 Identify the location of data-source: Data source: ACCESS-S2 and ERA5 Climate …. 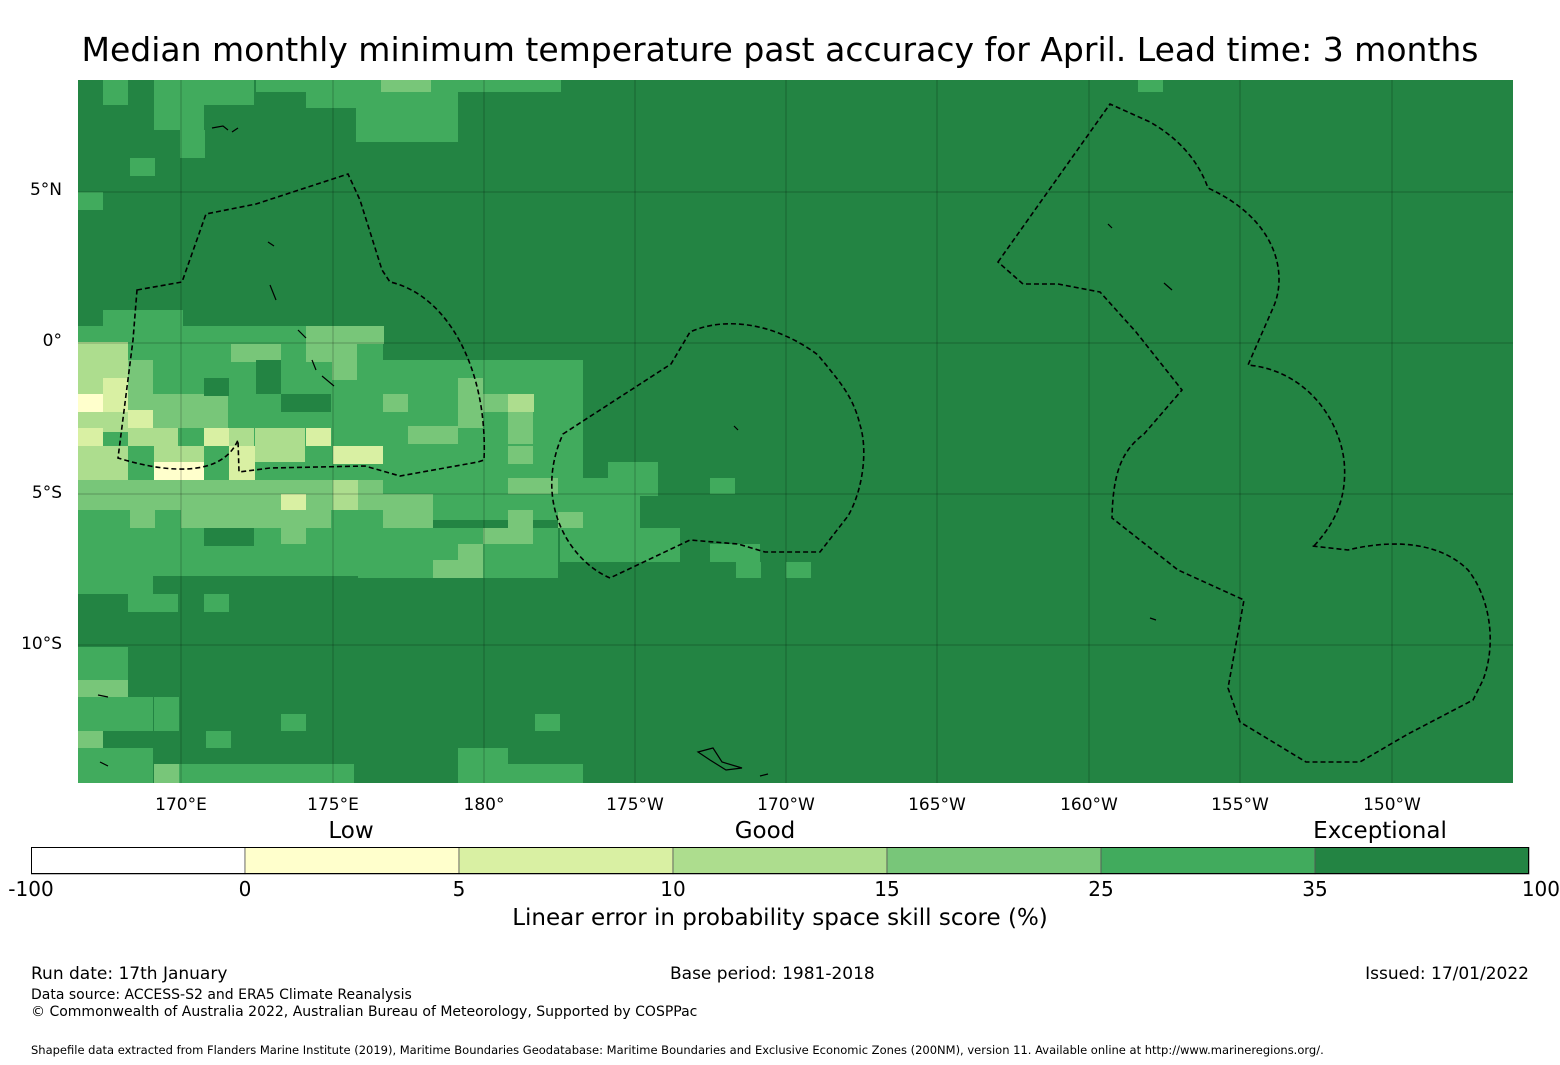
(221, 995).